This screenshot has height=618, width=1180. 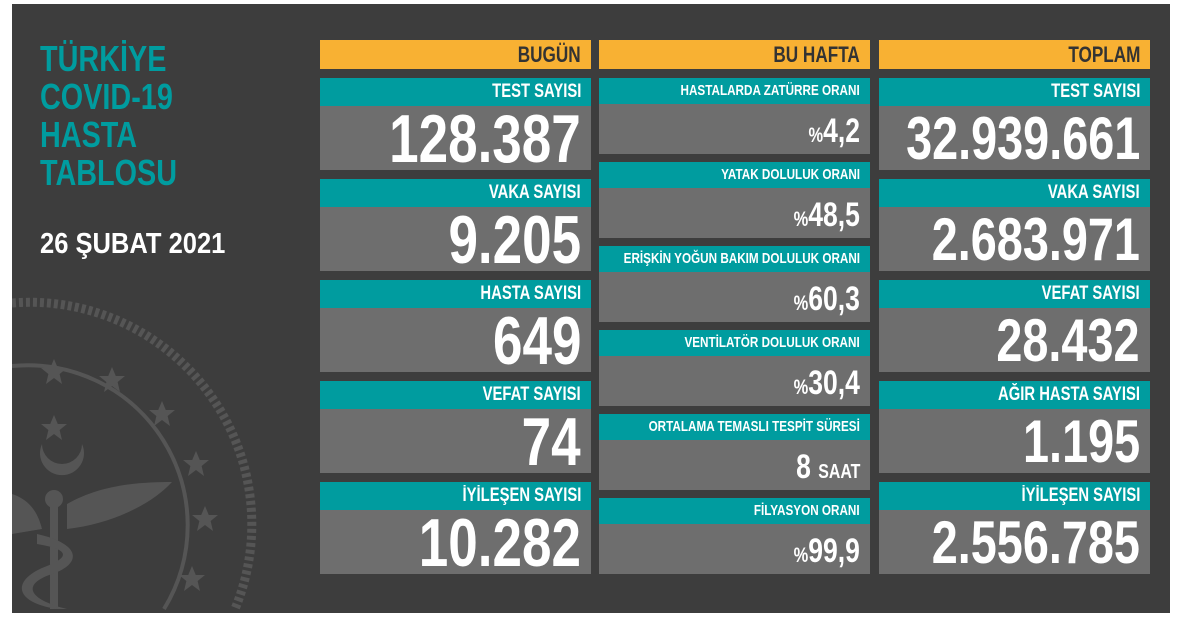 What do you see at coordinates (1069, 395) in the screenshot?
I see `stat-label: AĞIR HASTA SAYISI` at bounding box center [1069, 395].